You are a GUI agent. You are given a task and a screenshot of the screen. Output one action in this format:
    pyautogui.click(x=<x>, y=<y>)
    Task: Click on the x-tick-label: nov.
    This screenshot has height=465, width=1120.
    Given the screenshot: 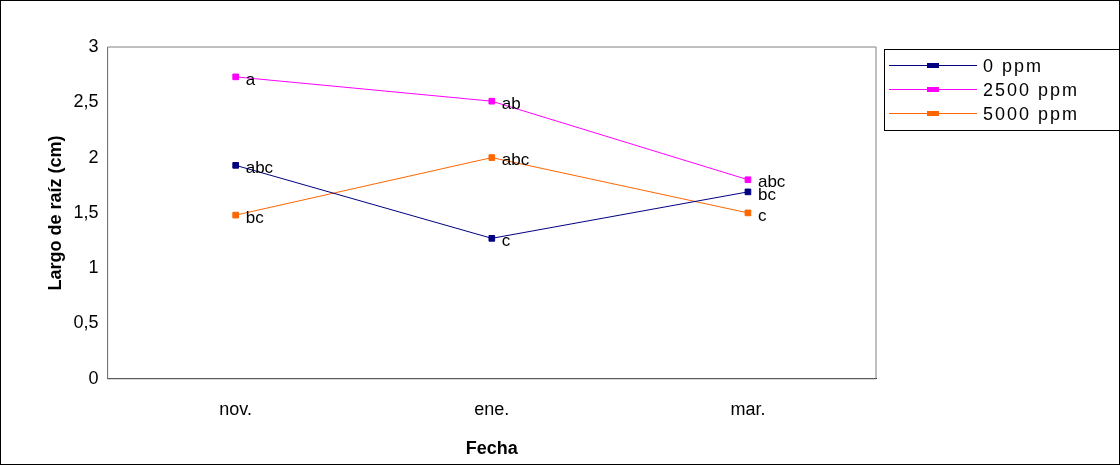 What is the action you would take?
    pyautogui.click(x=236, y=408)
    